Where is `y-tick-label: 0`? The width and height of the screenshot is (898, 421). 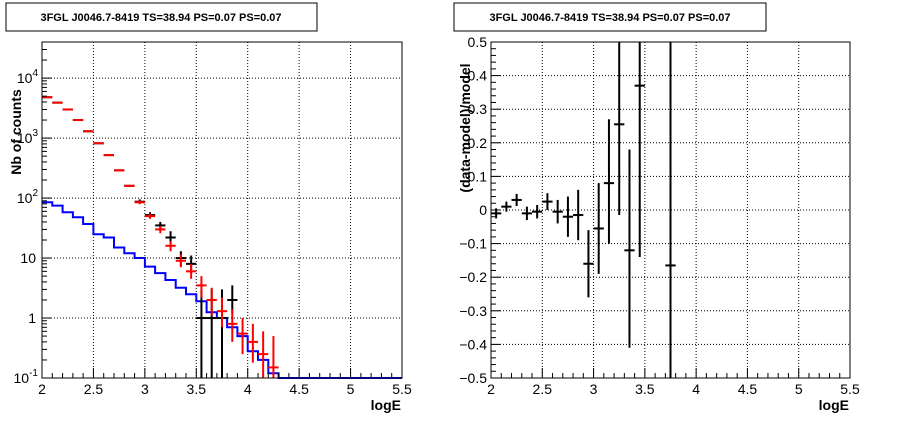 y-tick-label: 0 is located at coordinates (483, 210).